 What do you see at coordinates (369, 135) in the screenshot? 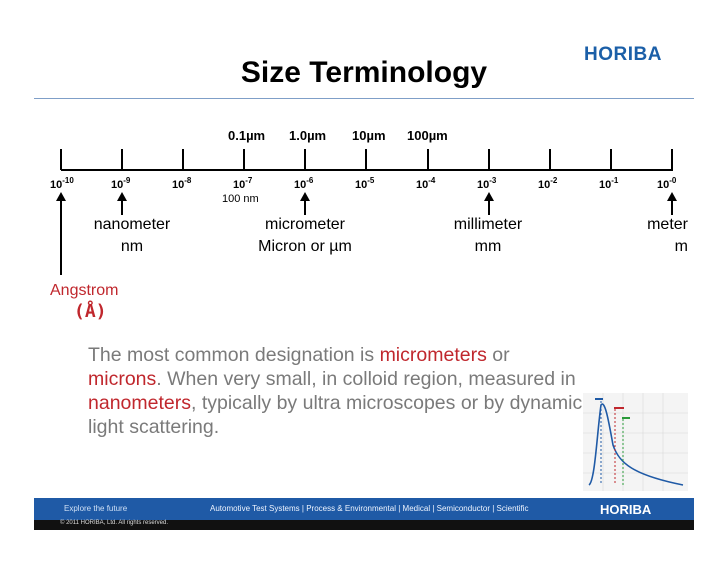
I see `upper-label-10um: 10µm` at bounding box center [369, 135].